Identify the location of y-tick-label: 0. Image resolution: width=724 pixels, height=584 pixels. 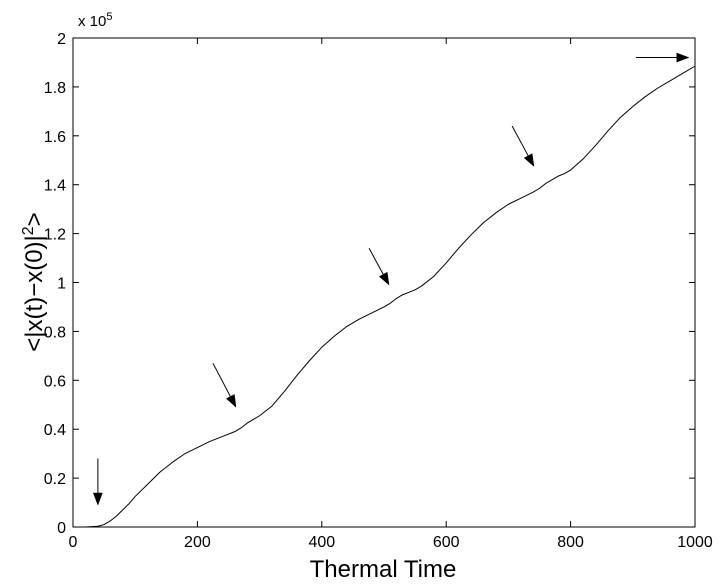
(61, 528).